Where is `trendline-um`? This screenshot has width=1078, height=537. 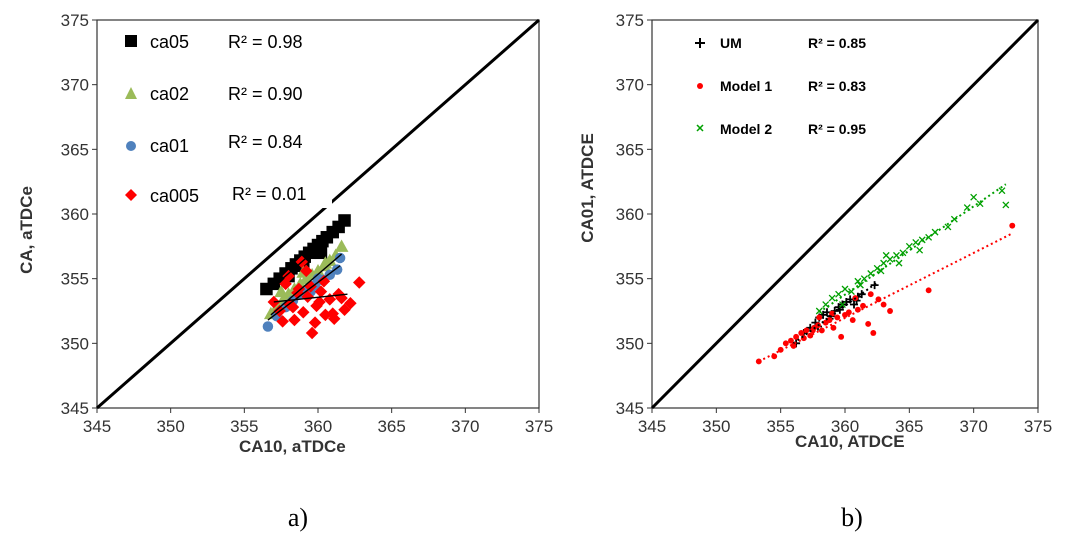 trendline-um is located at coordinates (835, 313).